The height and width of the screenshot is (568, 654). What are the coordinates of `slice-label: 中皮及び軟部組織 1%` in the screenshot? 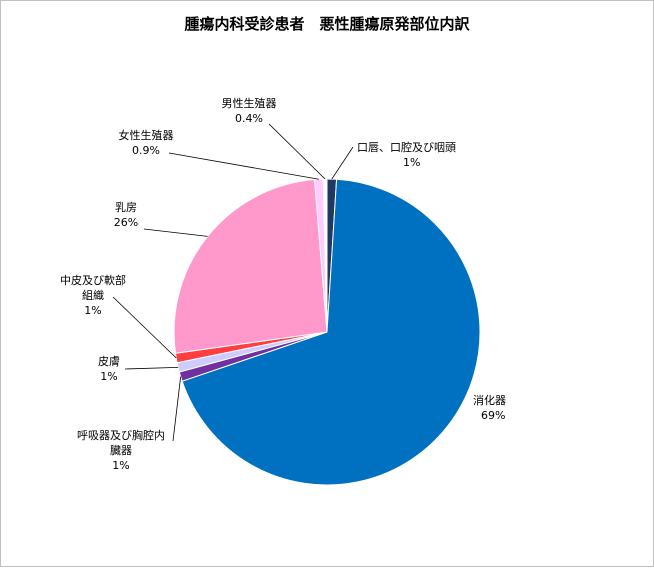 It's located at (93, 295).